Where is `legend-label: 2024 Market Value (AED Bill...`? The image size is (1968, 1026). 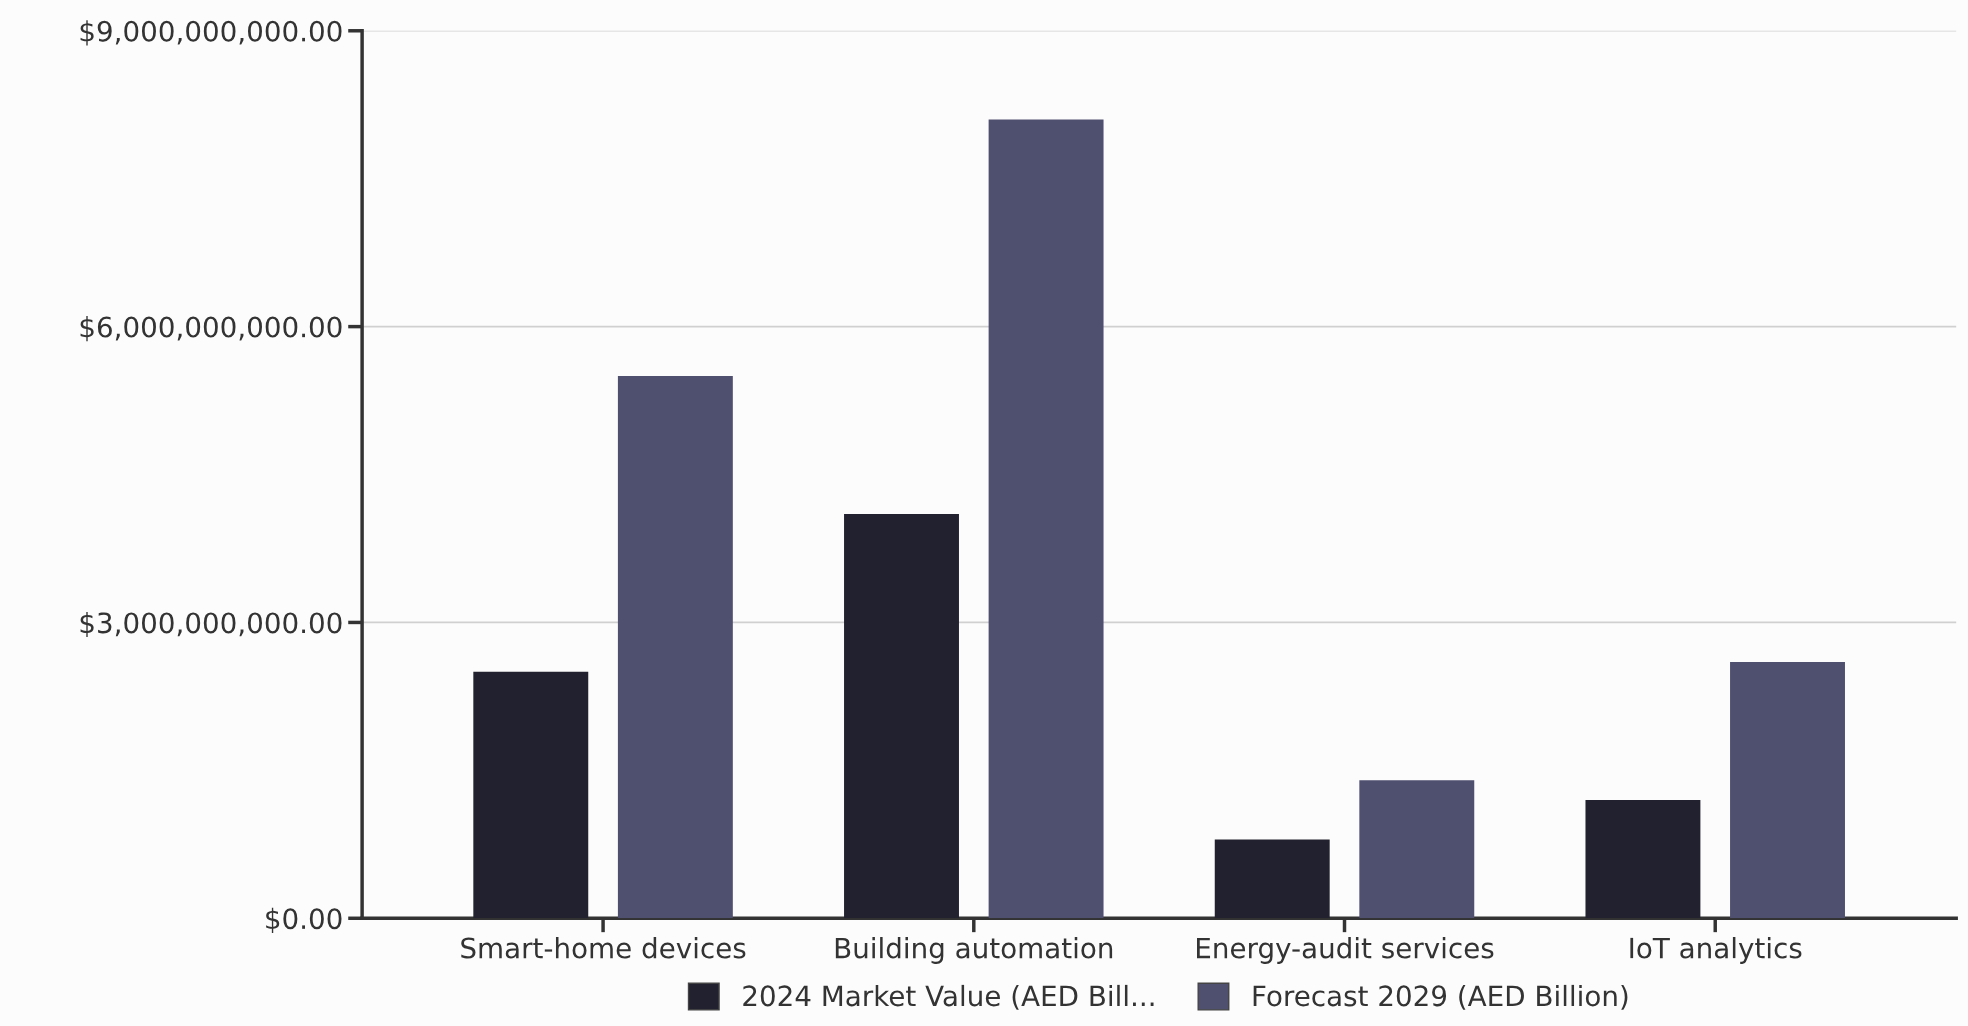 legend-label: 2024 Market Value (AED Bill... is located at coordinates (948, 997).